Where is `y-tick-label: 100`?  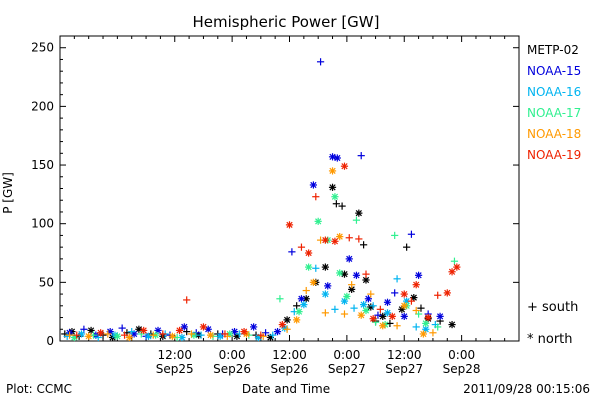
y-tick-label: 100 is located at coordinates (42, 224).